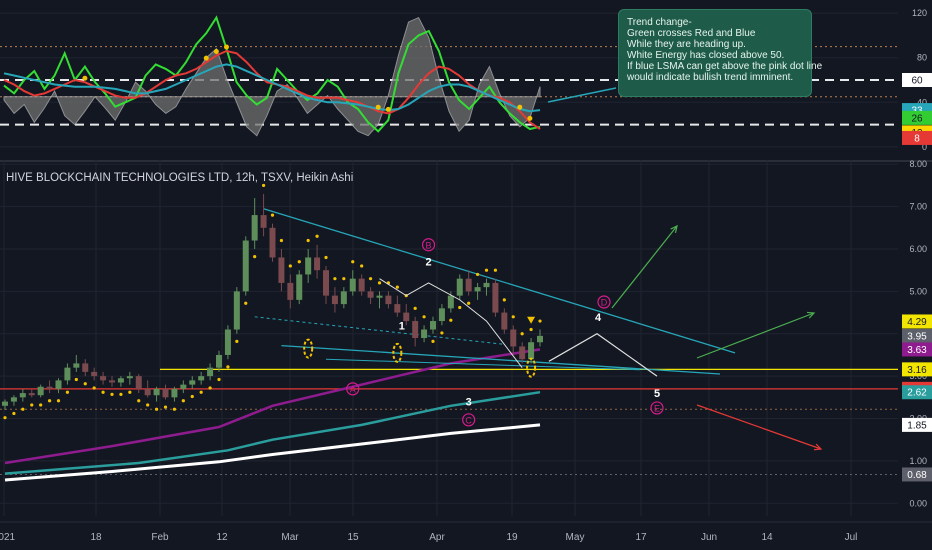 The image size is (932, 550). I want to click on price-badge-label: 3.63, so click(917, 350).